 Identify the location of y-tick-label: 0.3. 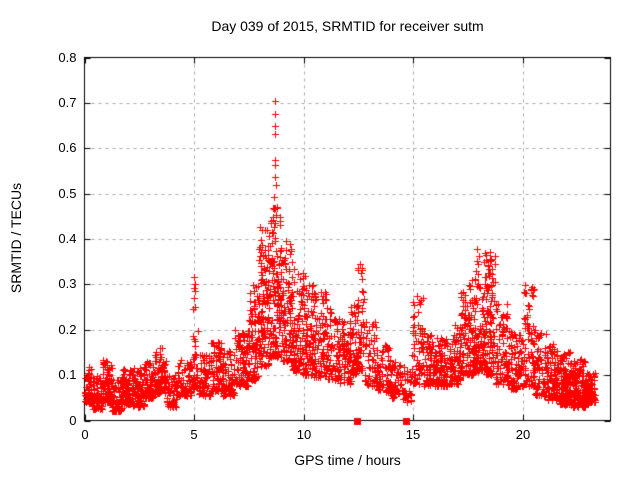
(67, 283).